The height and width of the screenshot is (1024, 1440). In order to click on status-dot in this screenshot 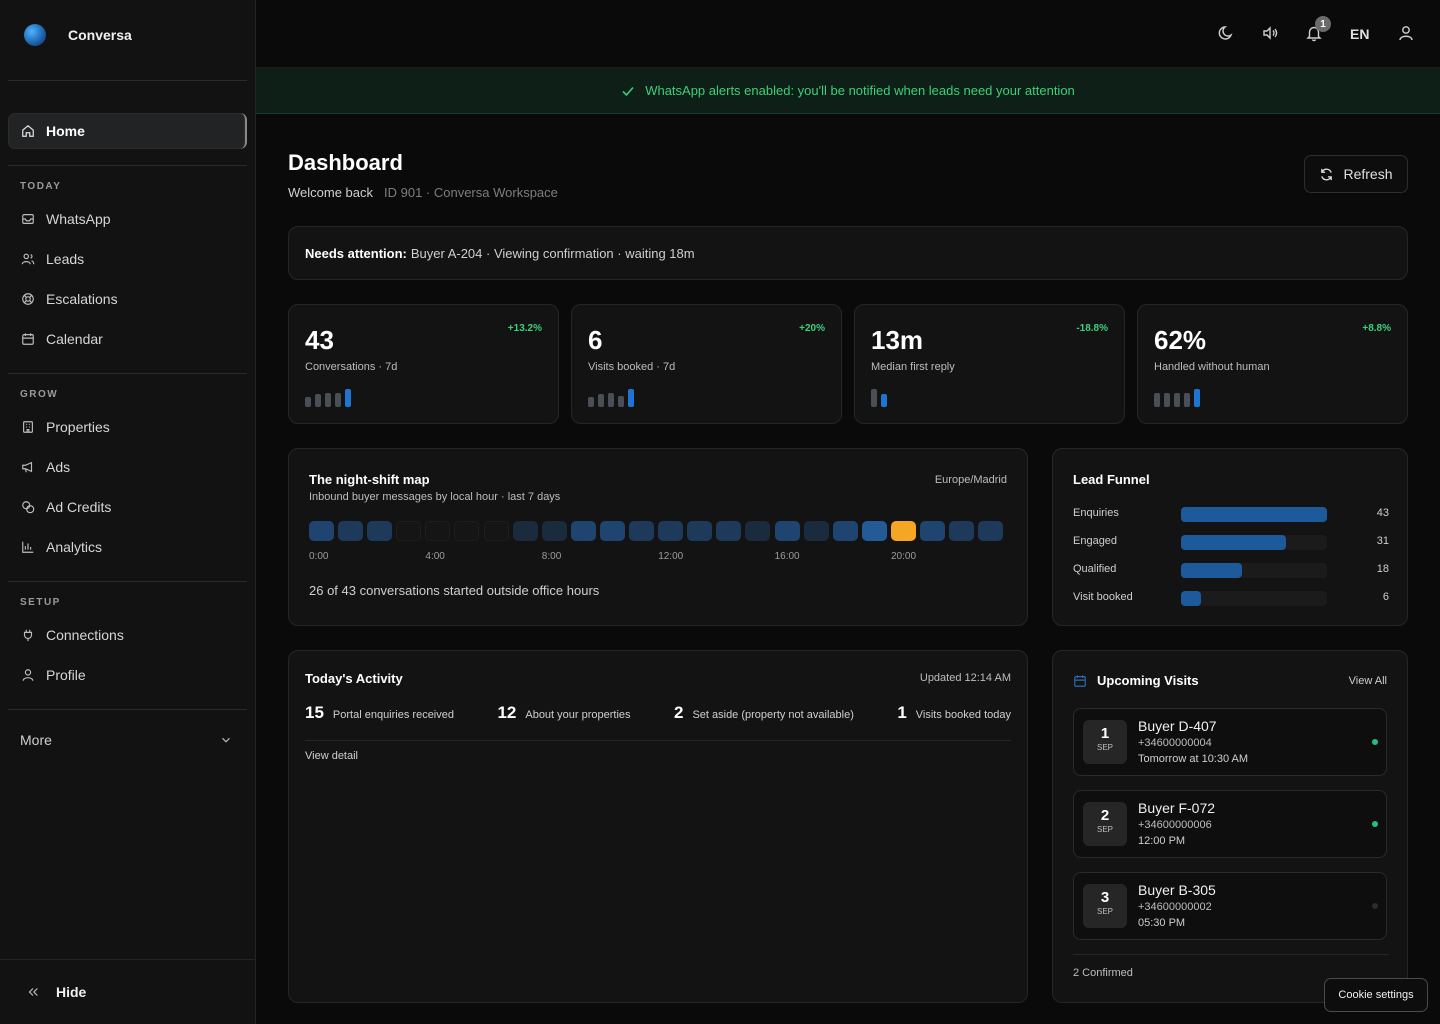, I will do `click(1375, 824)`.